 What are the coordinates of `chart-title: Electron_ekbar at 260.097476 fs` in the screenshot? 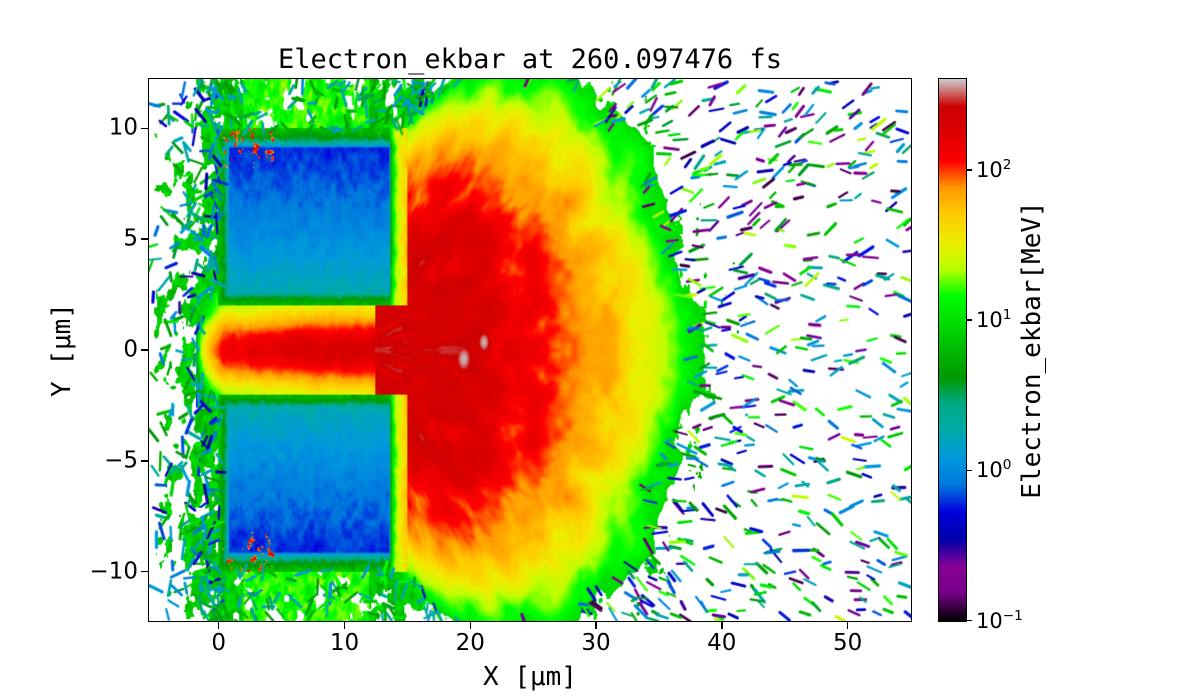 It's located at (530, 59).